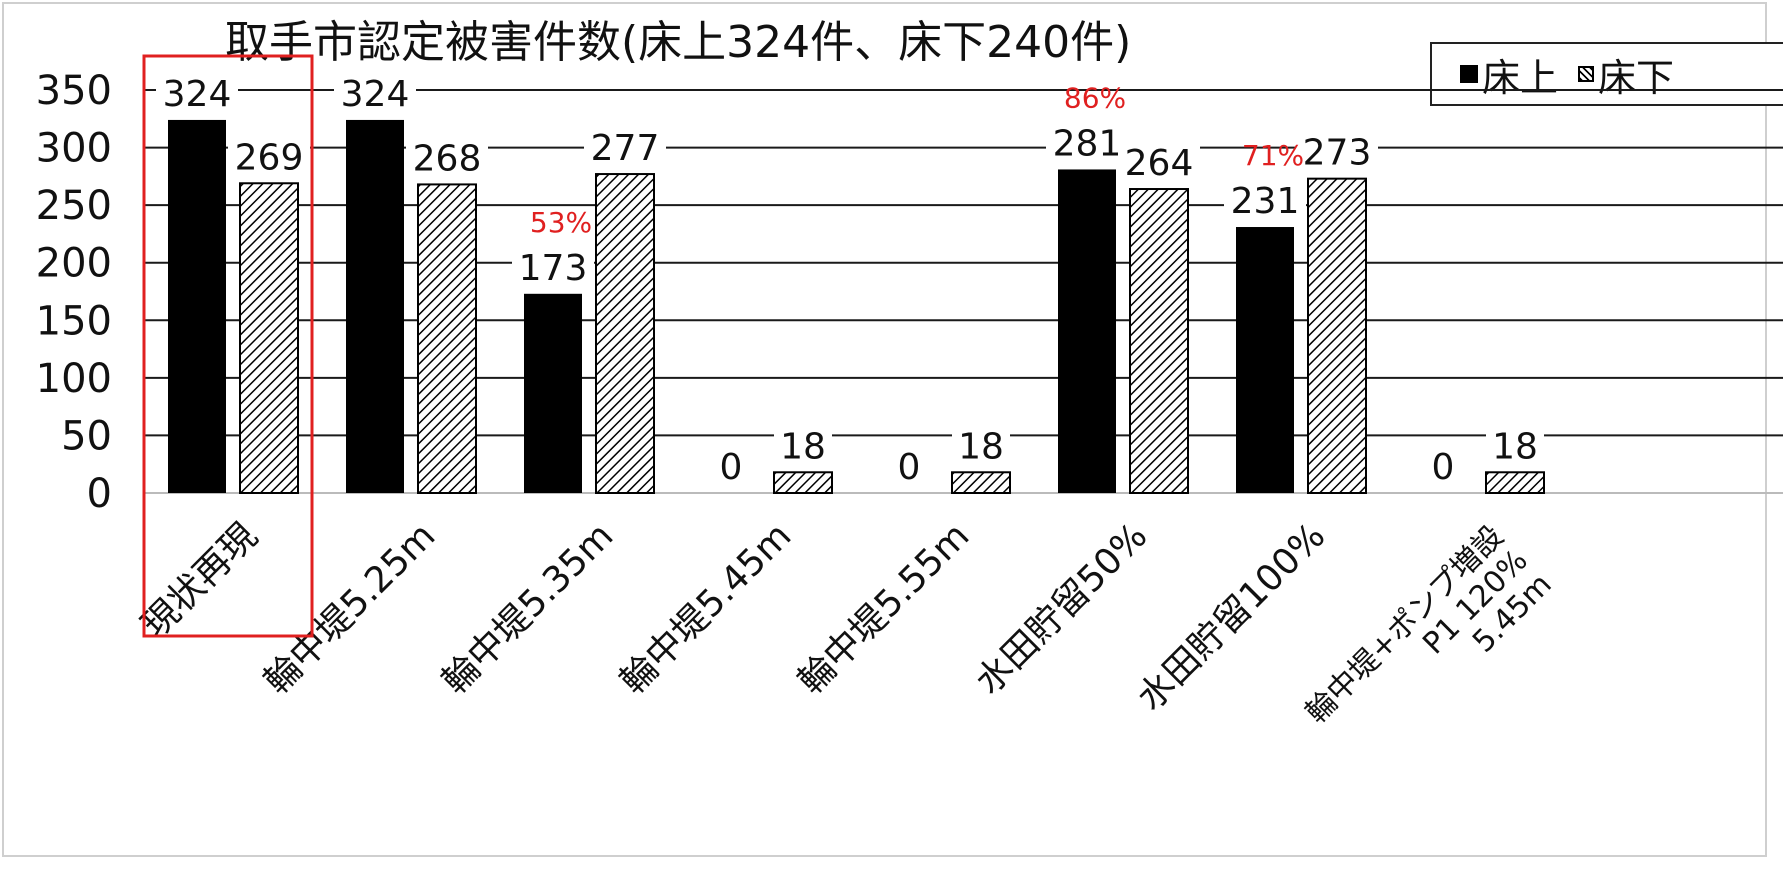 This screenshot has height=873, width=1783. I want to click on y-tick-label: 150, so click(74, 321).